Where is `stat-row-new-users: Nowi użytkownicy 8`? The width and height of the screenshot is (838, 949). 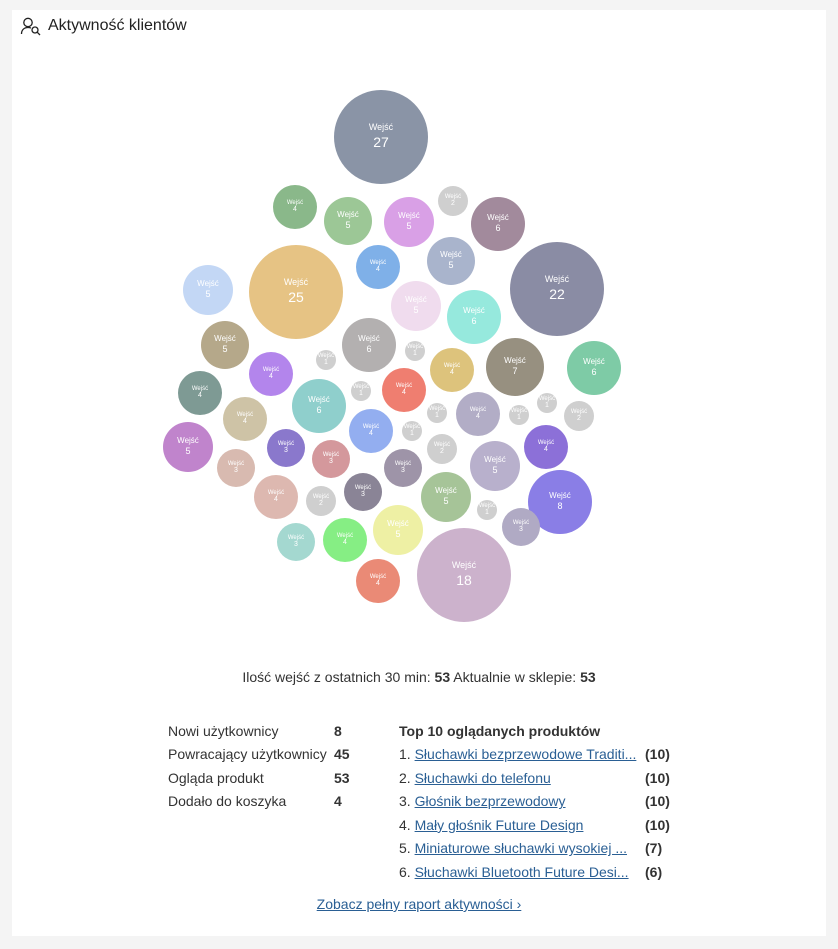
stat-row-new-users: Nowi użytkownicy 8 is located at coordinates (259, 731).